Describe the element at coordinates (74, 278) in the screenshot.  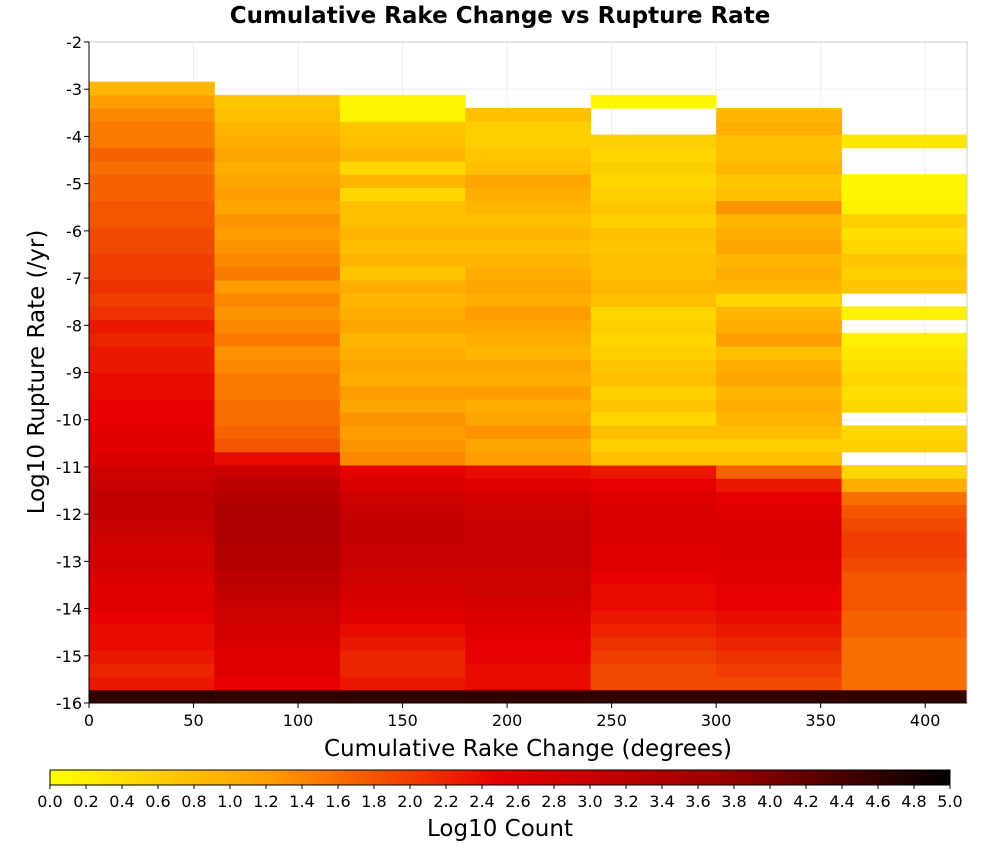
I see `y-tick-label: -7` at that location.